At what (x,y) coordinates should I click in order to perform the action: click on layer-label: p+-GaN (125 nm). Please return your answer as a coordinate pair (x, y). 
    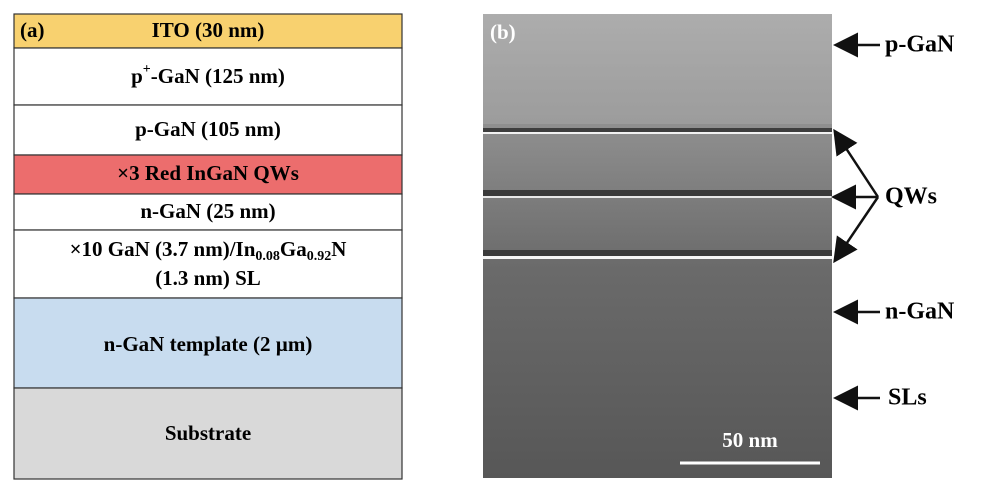
    Looking at the image, I should click on (208, 75).